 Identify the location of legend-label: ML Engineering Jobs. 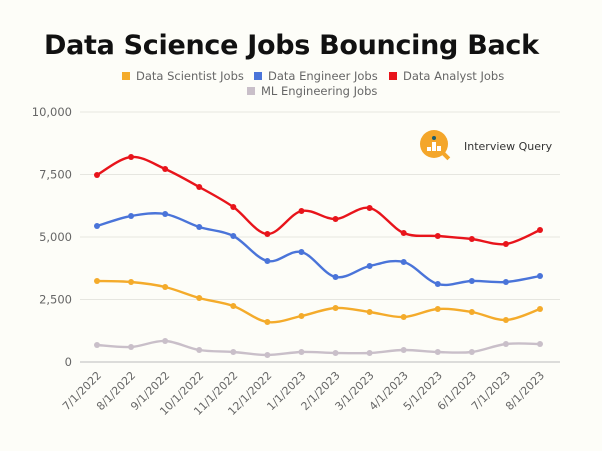
(319, 91).